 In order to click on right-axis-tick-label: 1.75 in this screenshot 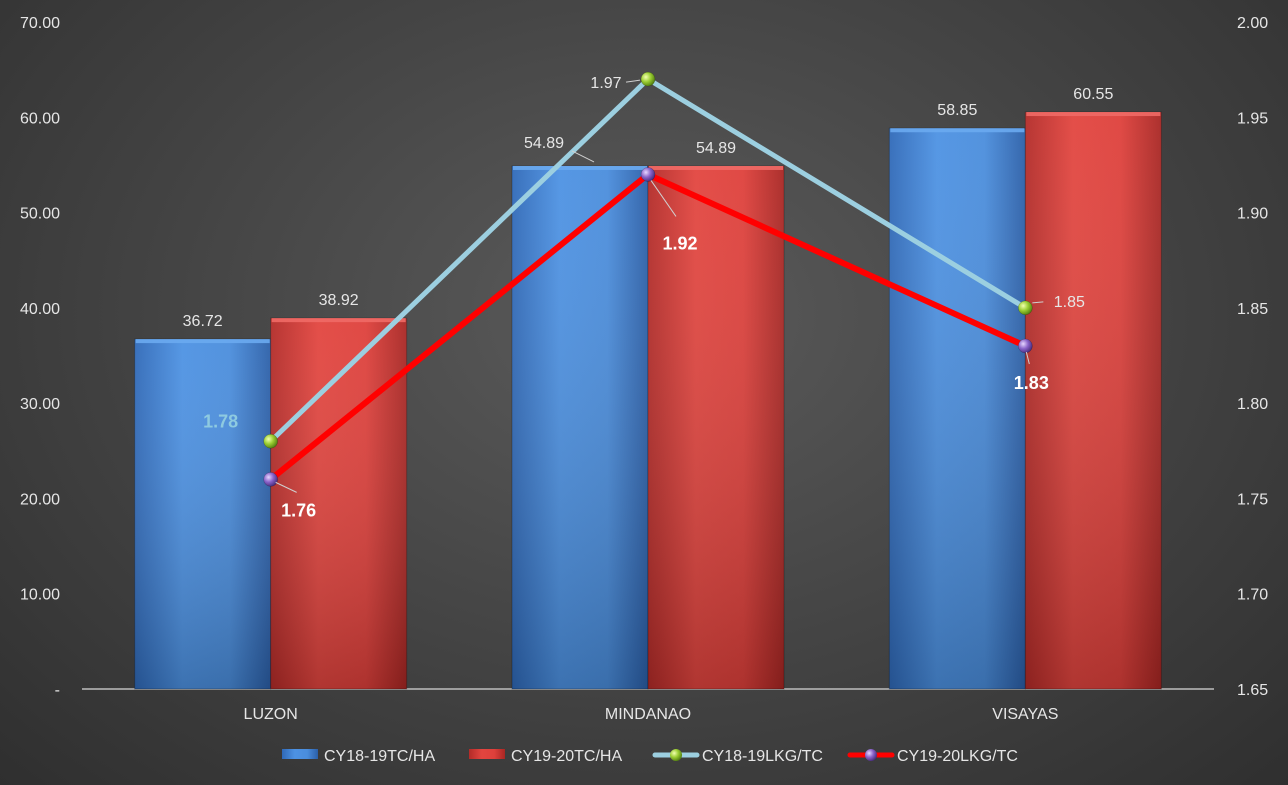, I will do `click(1252, 499)`.